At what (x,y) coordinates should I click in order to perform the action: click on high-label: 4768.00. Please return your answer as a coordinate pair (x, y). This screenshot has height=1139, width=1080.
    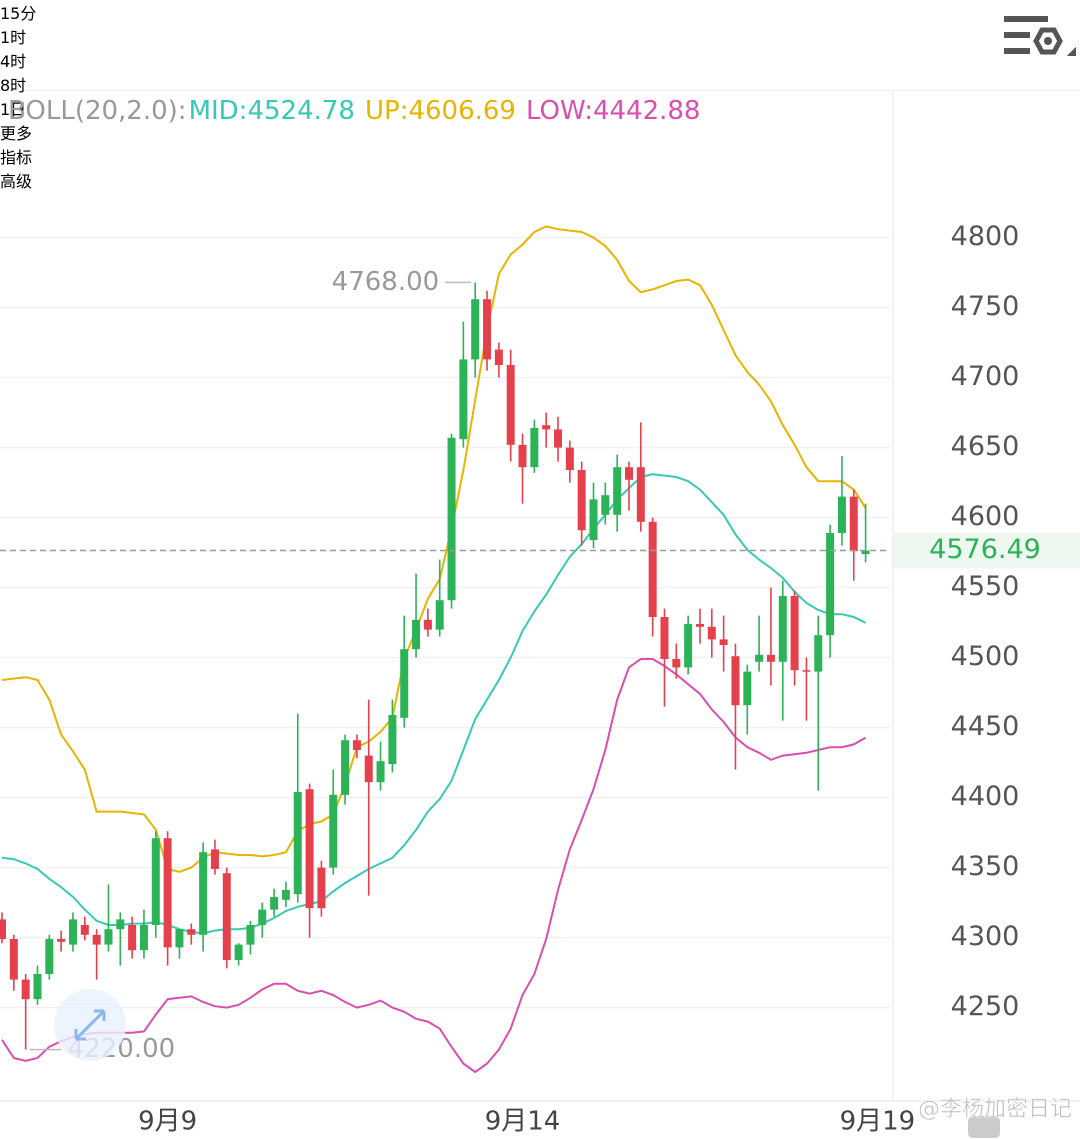
    Looking at the image, I should click on (386, 282).